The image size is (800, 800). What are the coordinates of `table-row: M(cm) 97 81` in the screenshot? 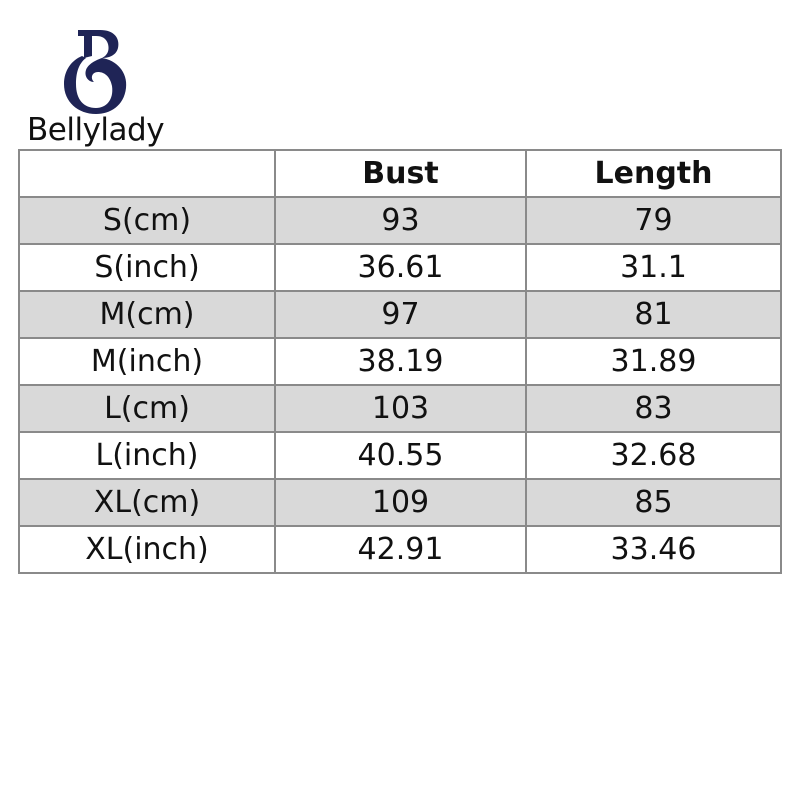 It's located at (400, 314).